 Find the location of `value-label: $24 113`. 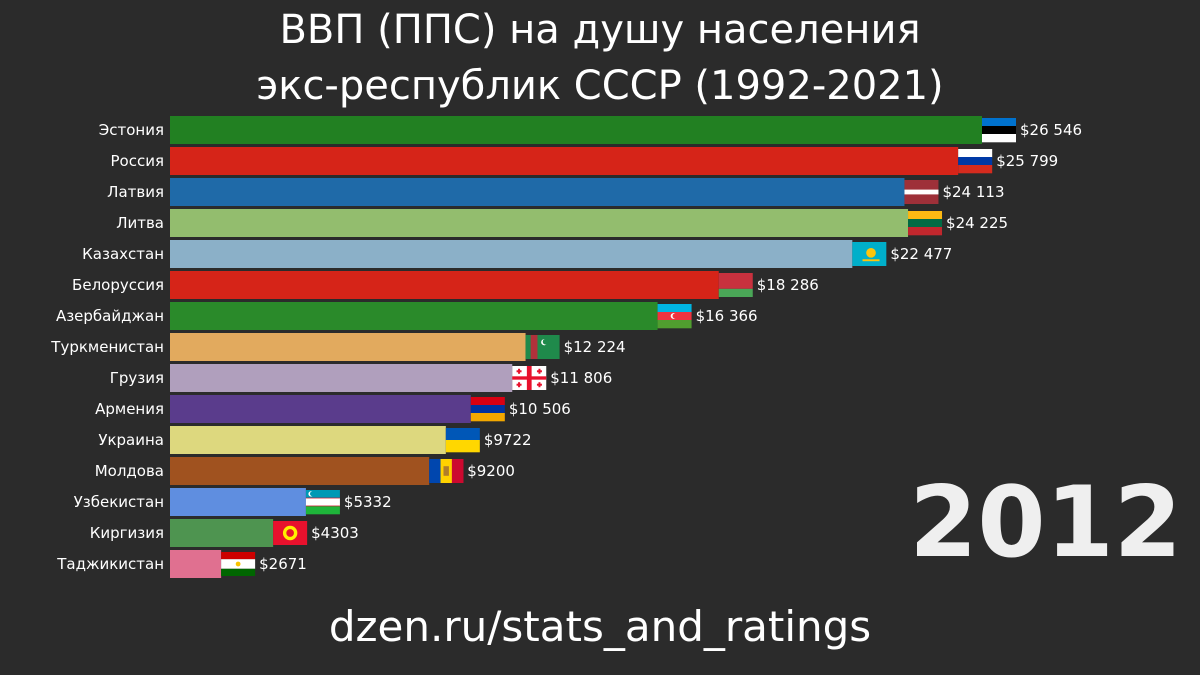

value-label: $24 113 is located at coordinates (973, 192).